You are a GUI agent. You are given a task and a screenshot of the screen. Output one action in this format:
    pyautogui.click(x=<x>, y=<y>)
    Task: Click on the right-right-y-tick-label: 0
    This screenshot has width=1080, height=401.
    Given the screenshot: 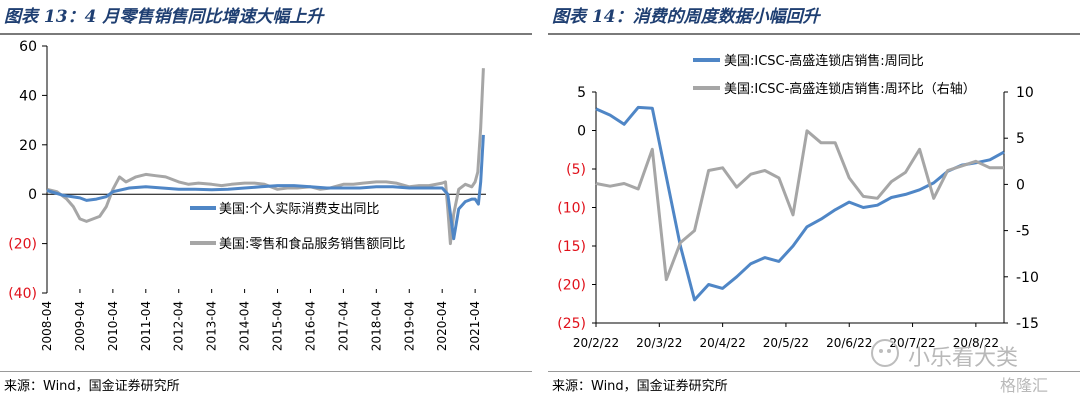 What is the action you would take?
    pyautogui.click(x=1020, y=185)
    